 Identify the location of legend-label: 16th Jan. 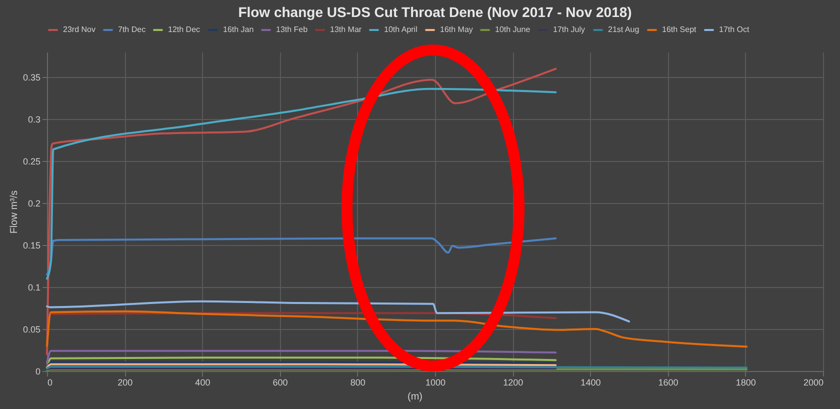
(238, 29).